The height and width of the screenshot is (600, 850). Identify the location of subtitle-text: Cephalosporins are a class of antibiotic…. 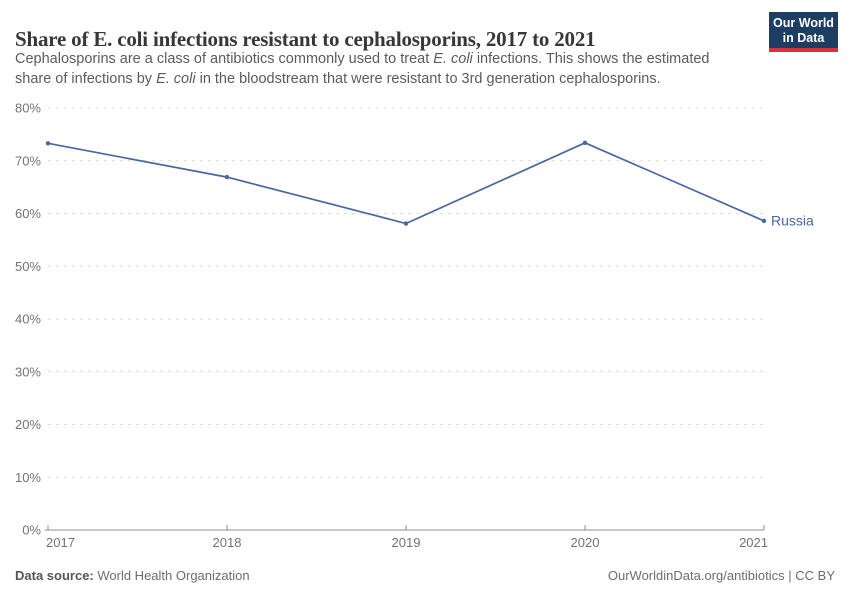
(224, 59).